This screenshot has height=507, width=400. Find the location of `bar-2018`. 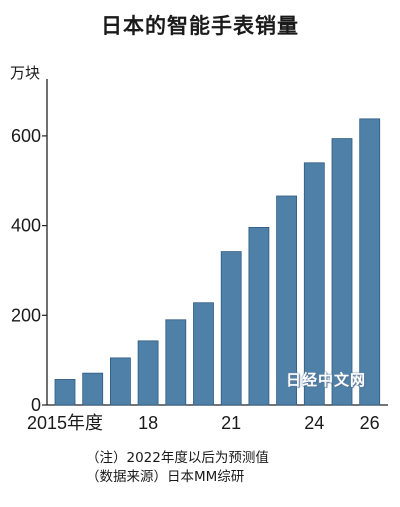

bar-2018 is located at coordinates (148, 373).